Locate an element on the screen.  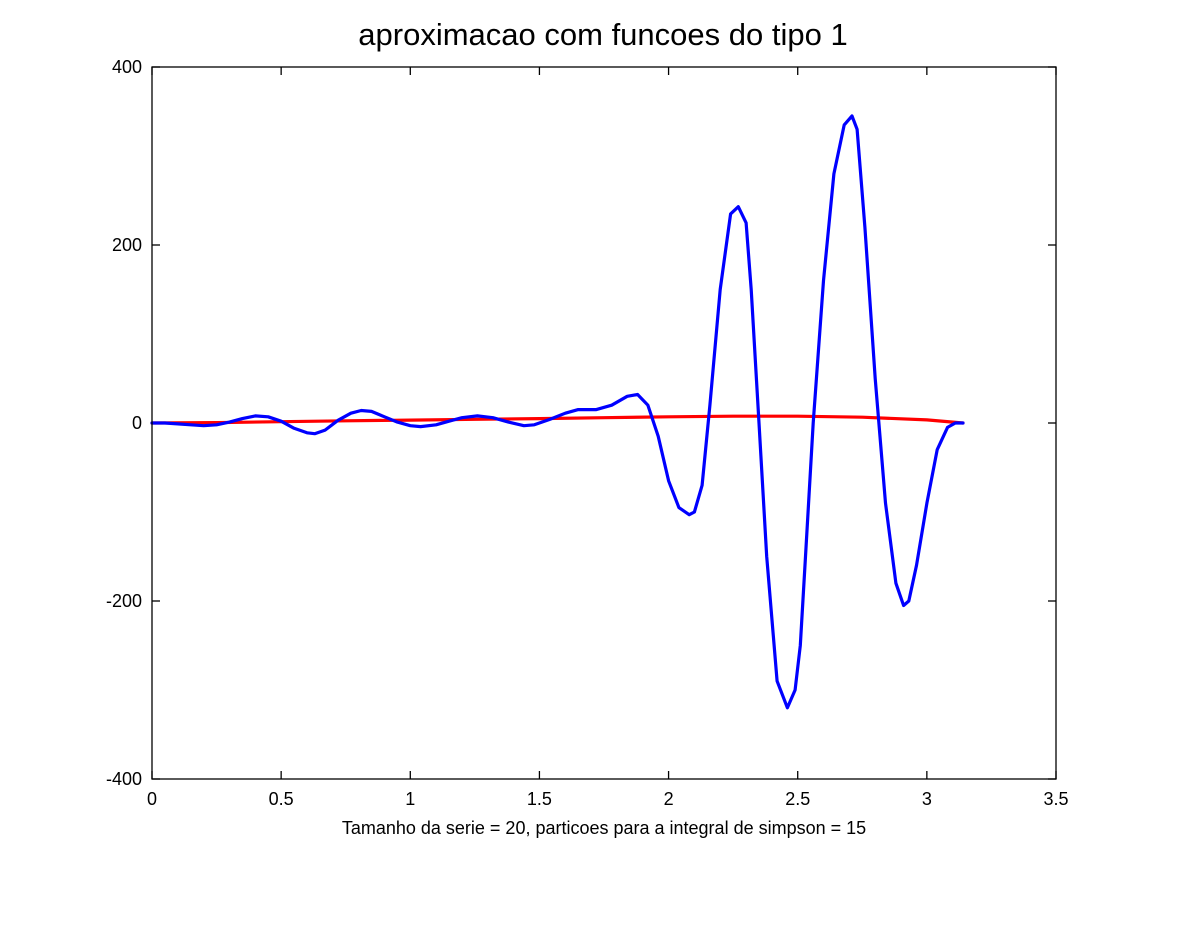
x-tick-label: 0.5 is located at coordinates (281, 799).